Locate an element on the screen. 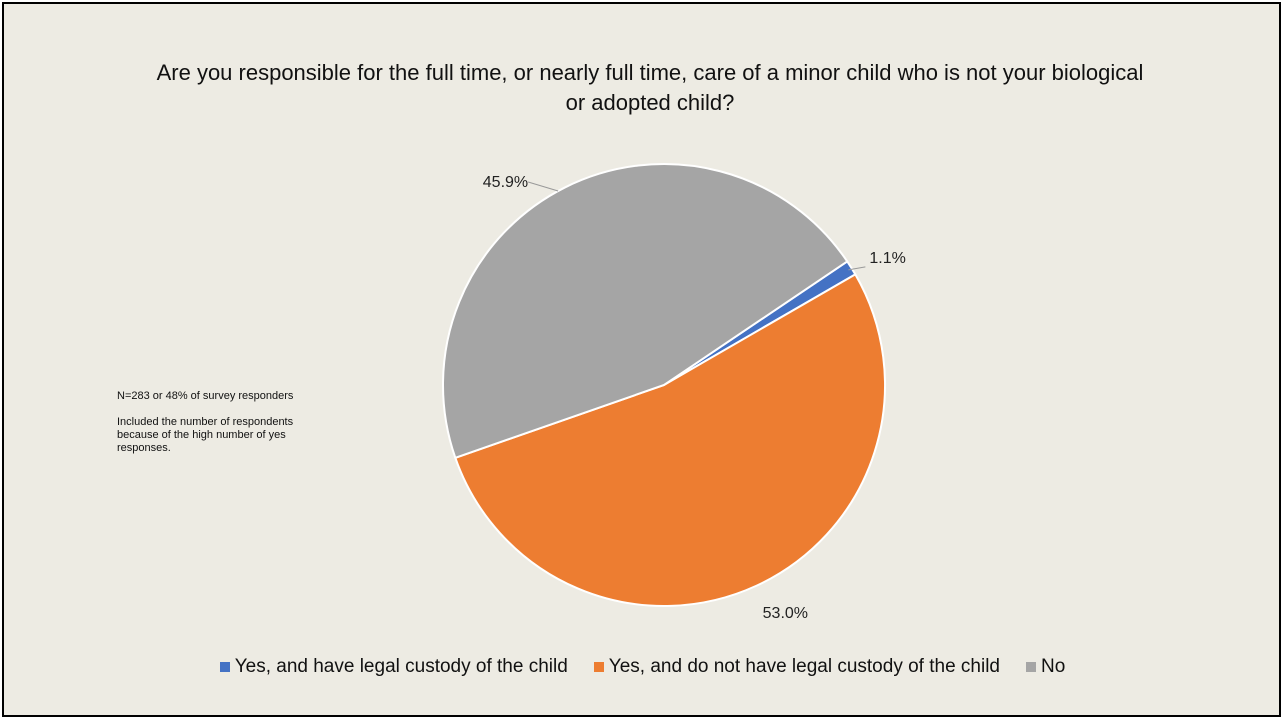  slice-data-label: 1.1% is located at coordinates (887, 258).